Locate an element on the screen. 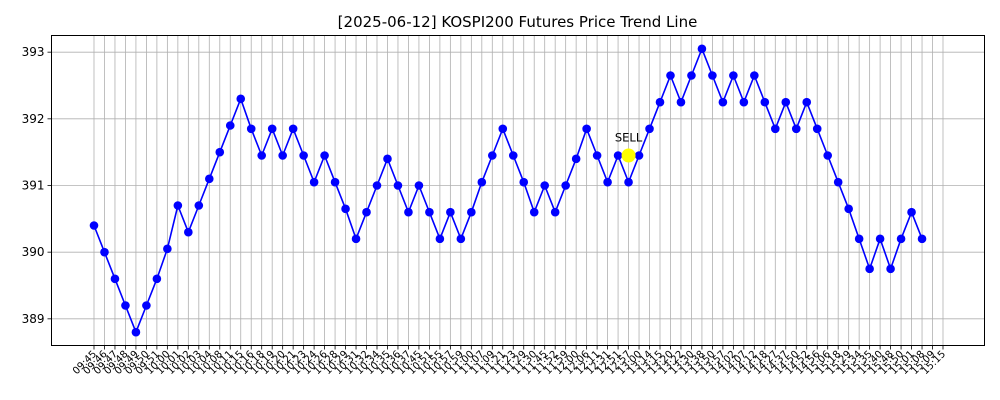 Image resolution: width=1000 pixels, height=400 pixels. sell-label: SELL is located at coordinates (629, 138).